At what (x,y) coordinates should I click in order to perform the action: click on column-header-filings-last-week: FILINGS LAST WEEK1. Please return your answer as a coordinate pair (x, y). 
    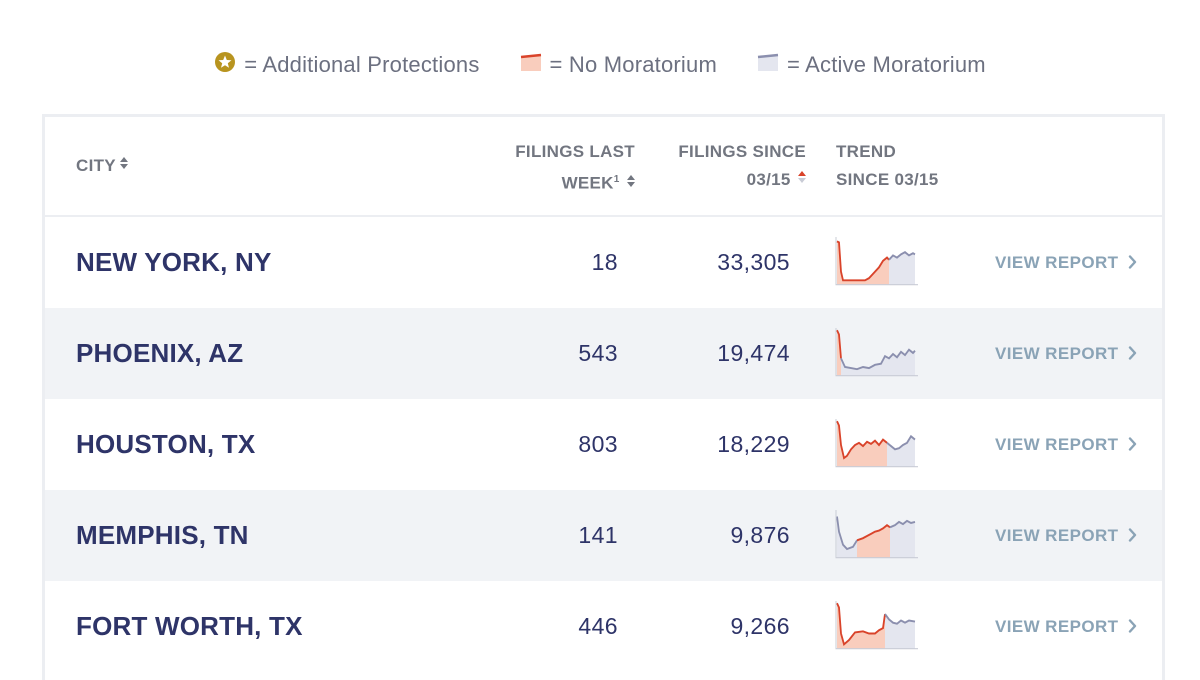
    Looking at the image, I should click on (575, 168).